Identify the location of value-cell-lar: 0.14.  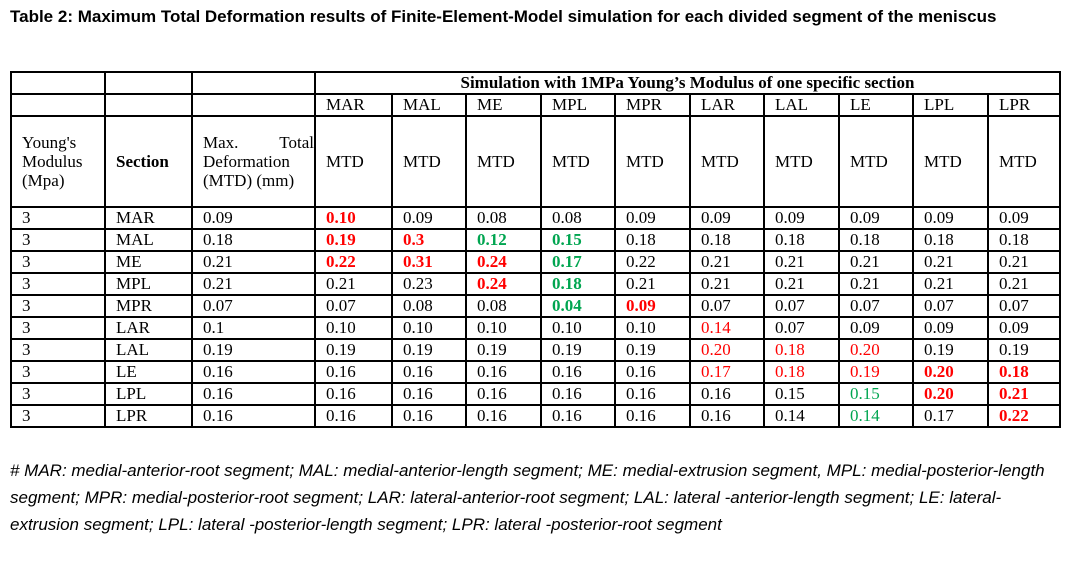
(727, 328).